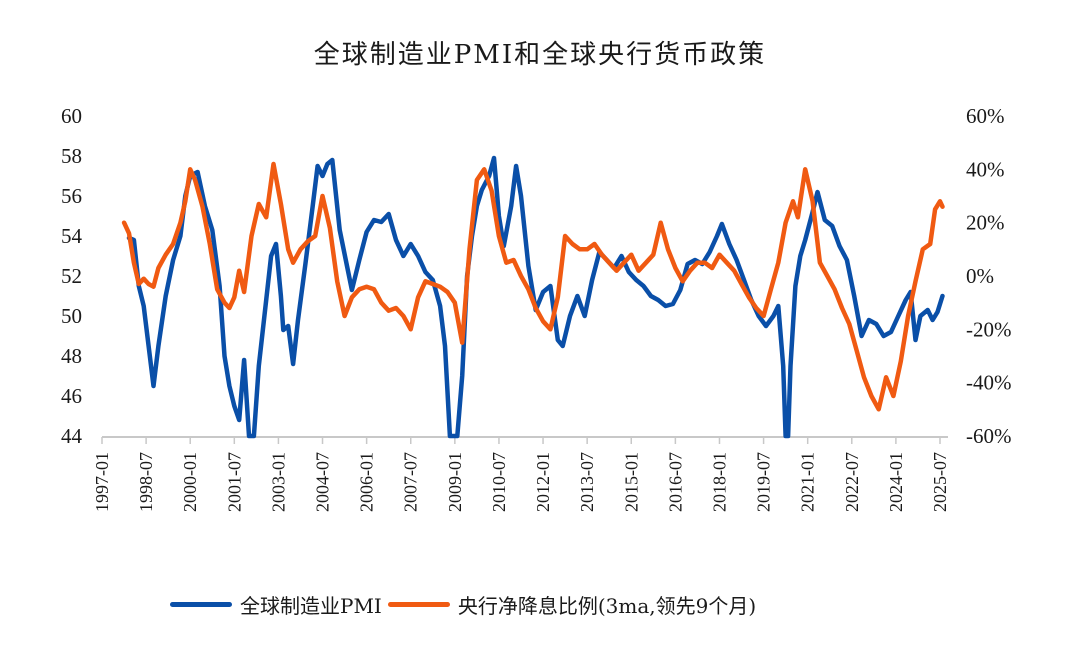  Describe the element at coordinates (675, 482) in the screenshot. I see `x-tick-label: 2016-07` at that location.